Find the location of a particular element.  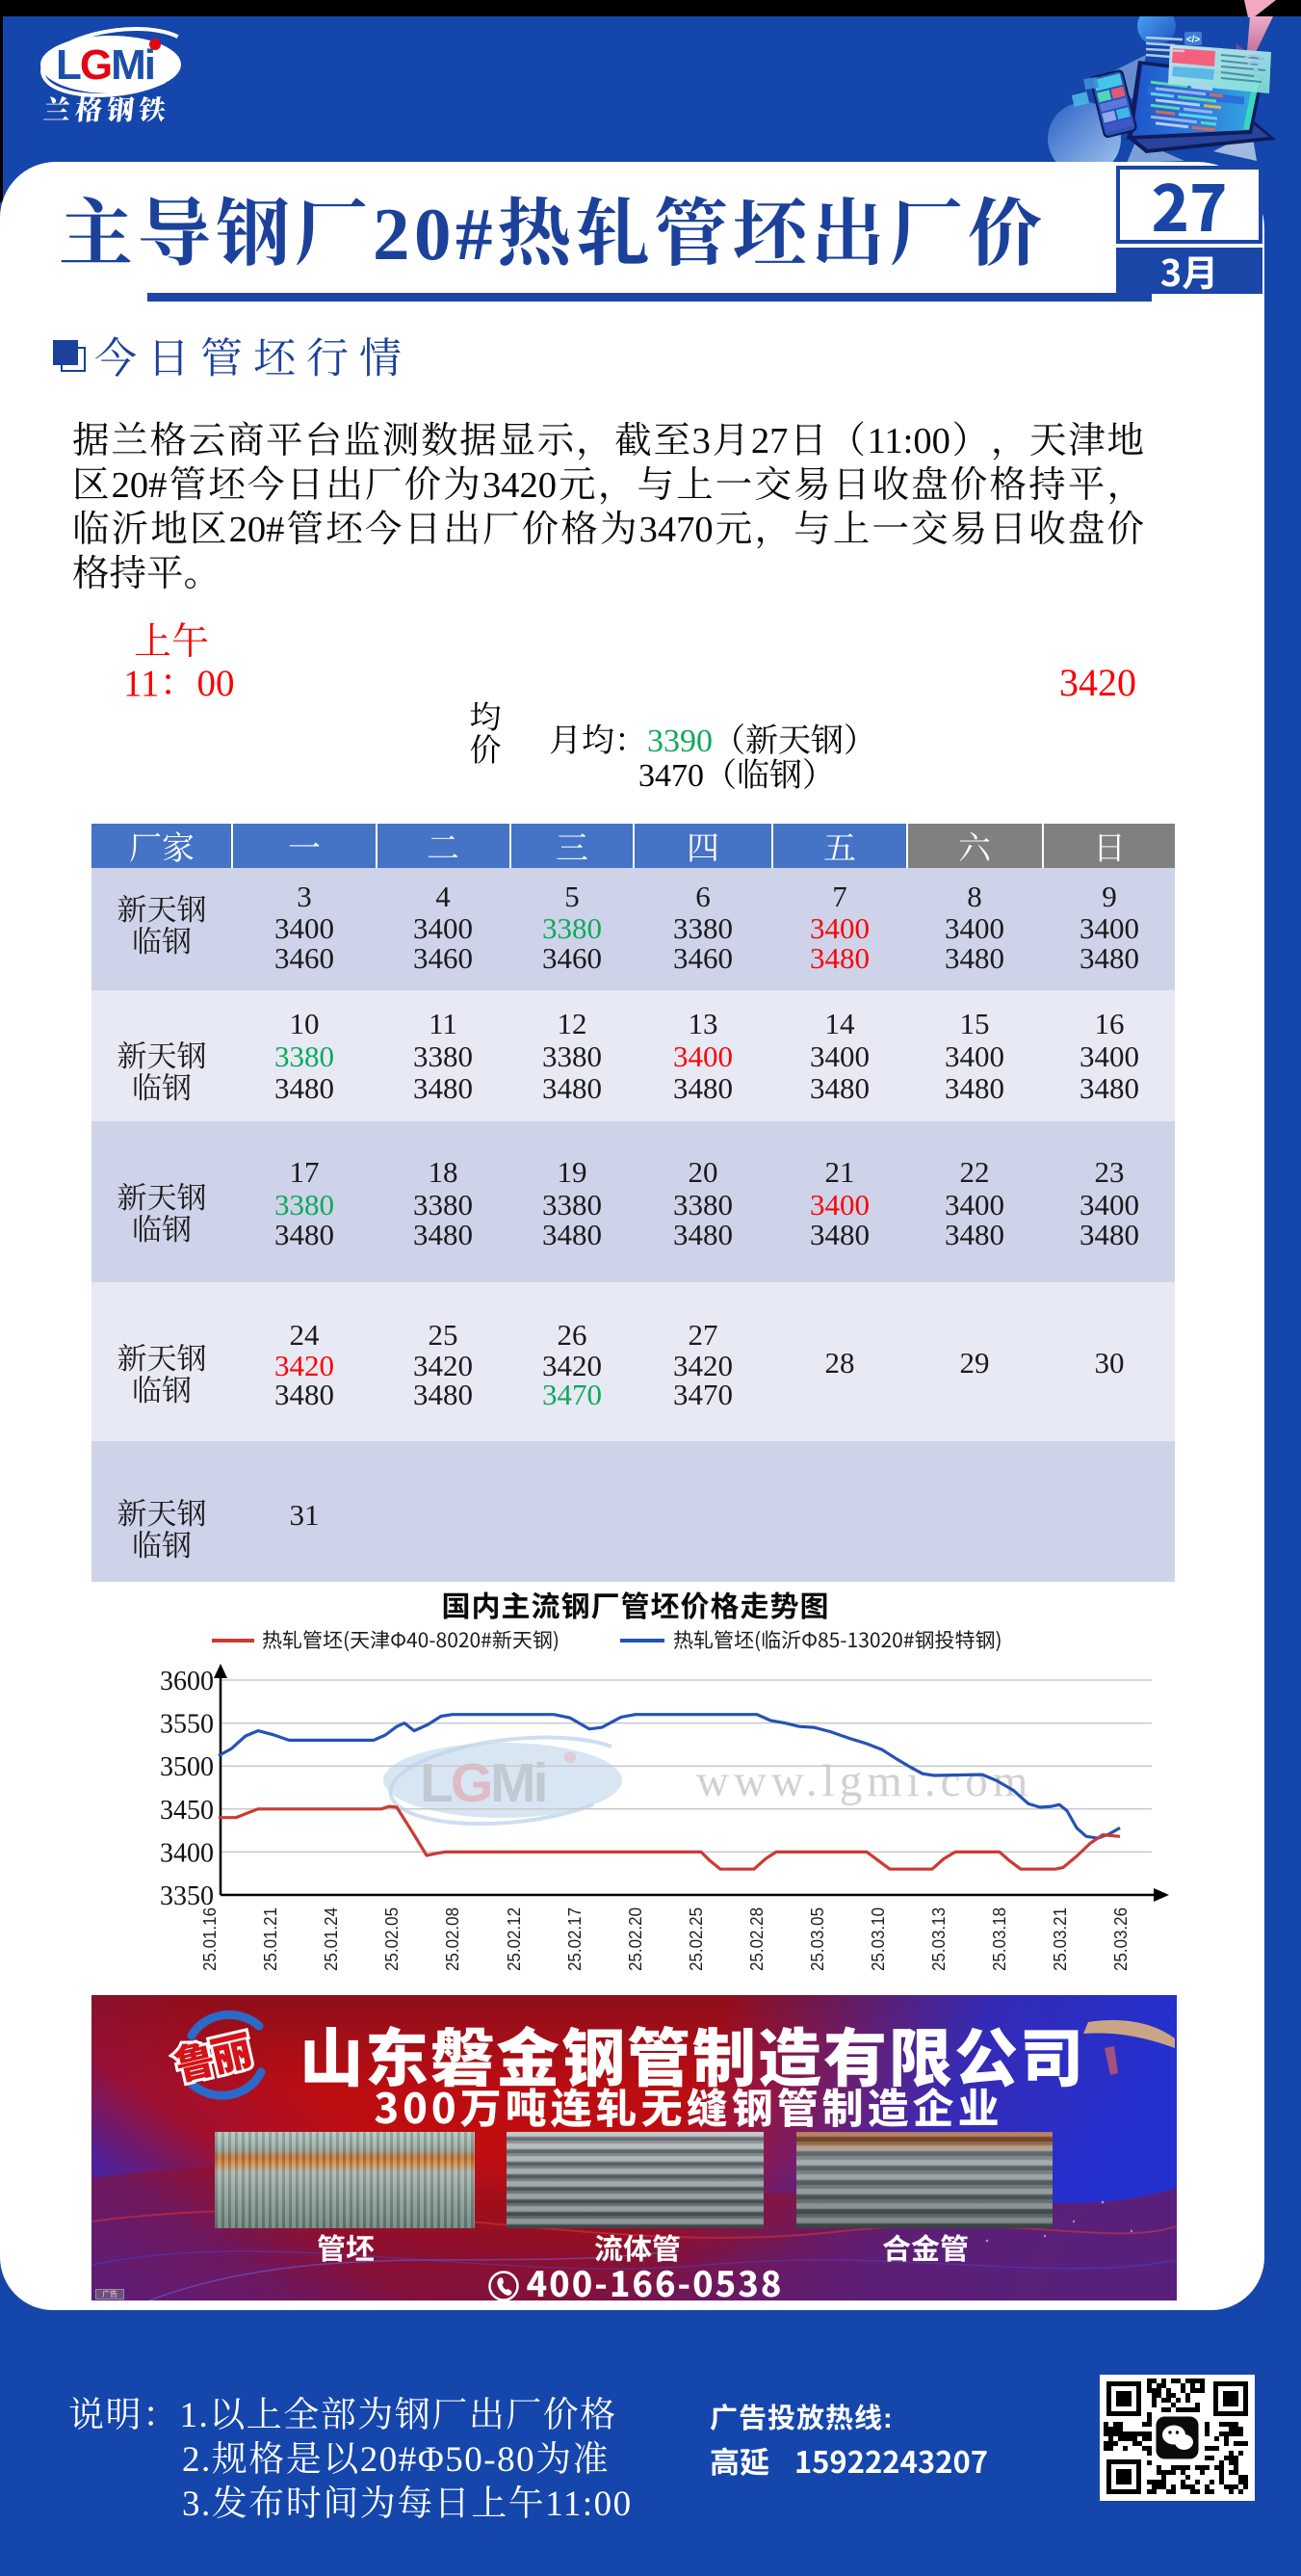

svg-text: 25.01.16 is located at coordinates (210, 1939).